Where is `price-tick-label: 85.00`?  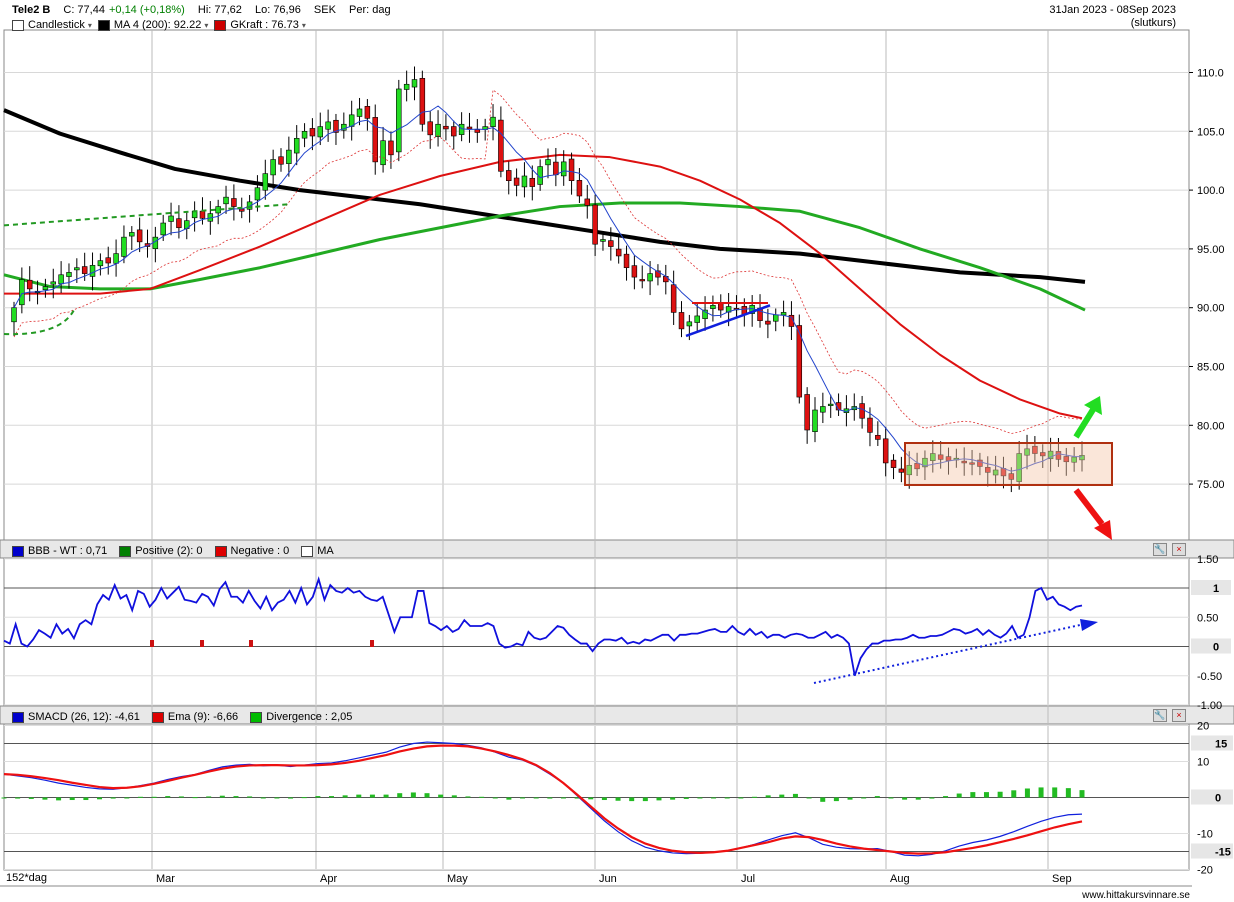 price-tick-label: 85.00 is located at coordinates (1211, 368).